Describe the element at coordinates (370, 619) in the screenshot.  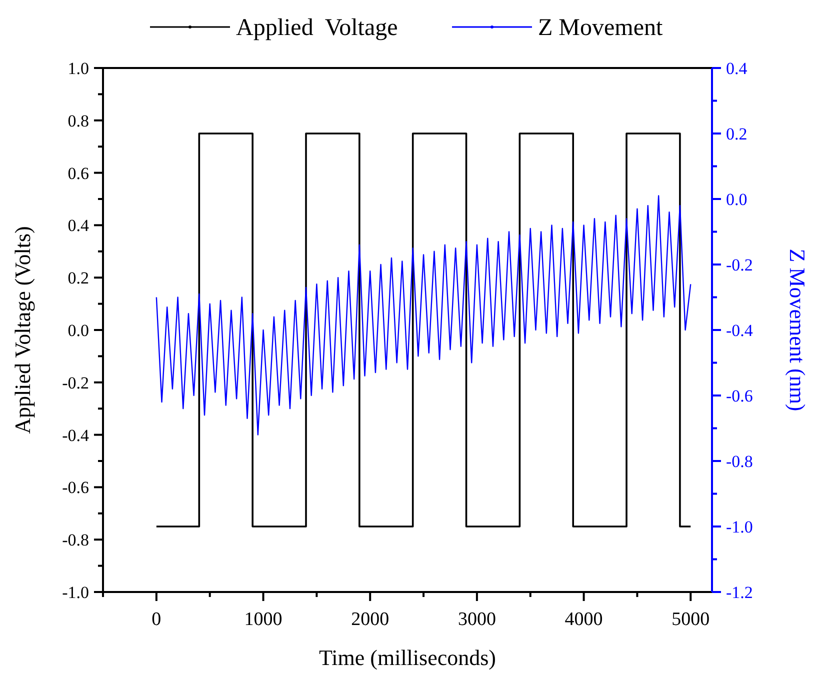
I see `x-tick-label: 2000` at that location.